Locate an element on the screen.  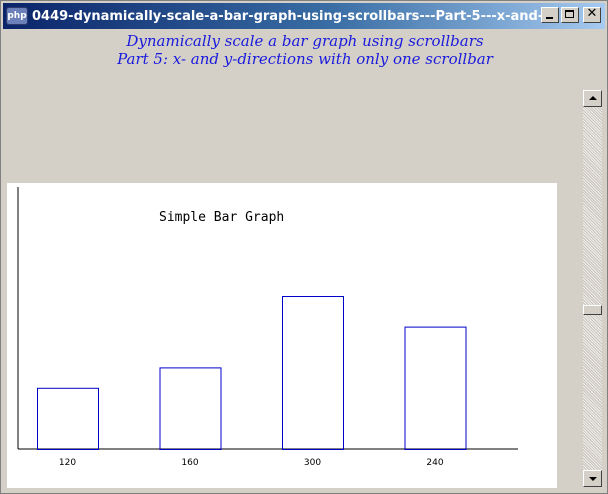
scroll-up-button is located at coordinates (592, 98).